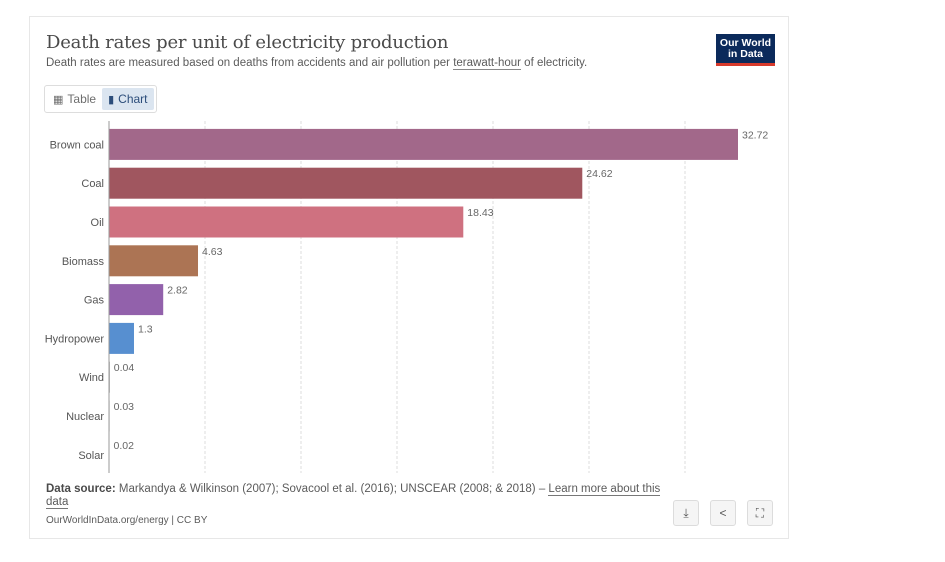  What do you see at coordinates (91, 456) in the screenshot?
I see `category-label: Solar` at bounding box center [91, 456].